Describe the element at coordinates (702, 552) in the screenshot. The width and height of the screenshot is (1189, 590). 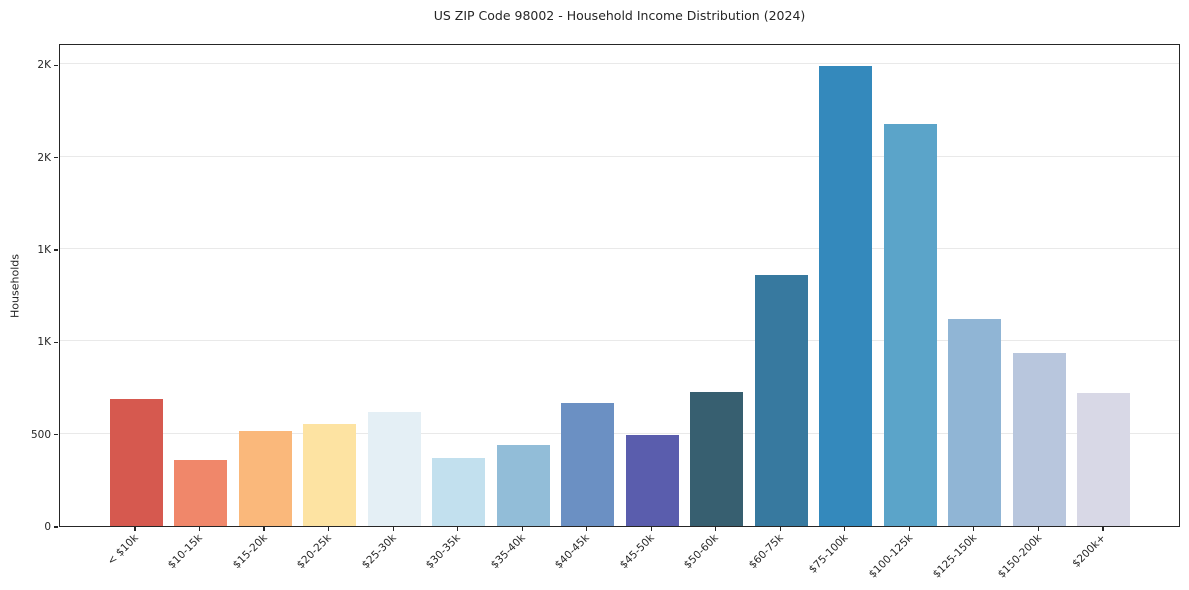
I see `x-tick-label-text: $50-60k` at that location.